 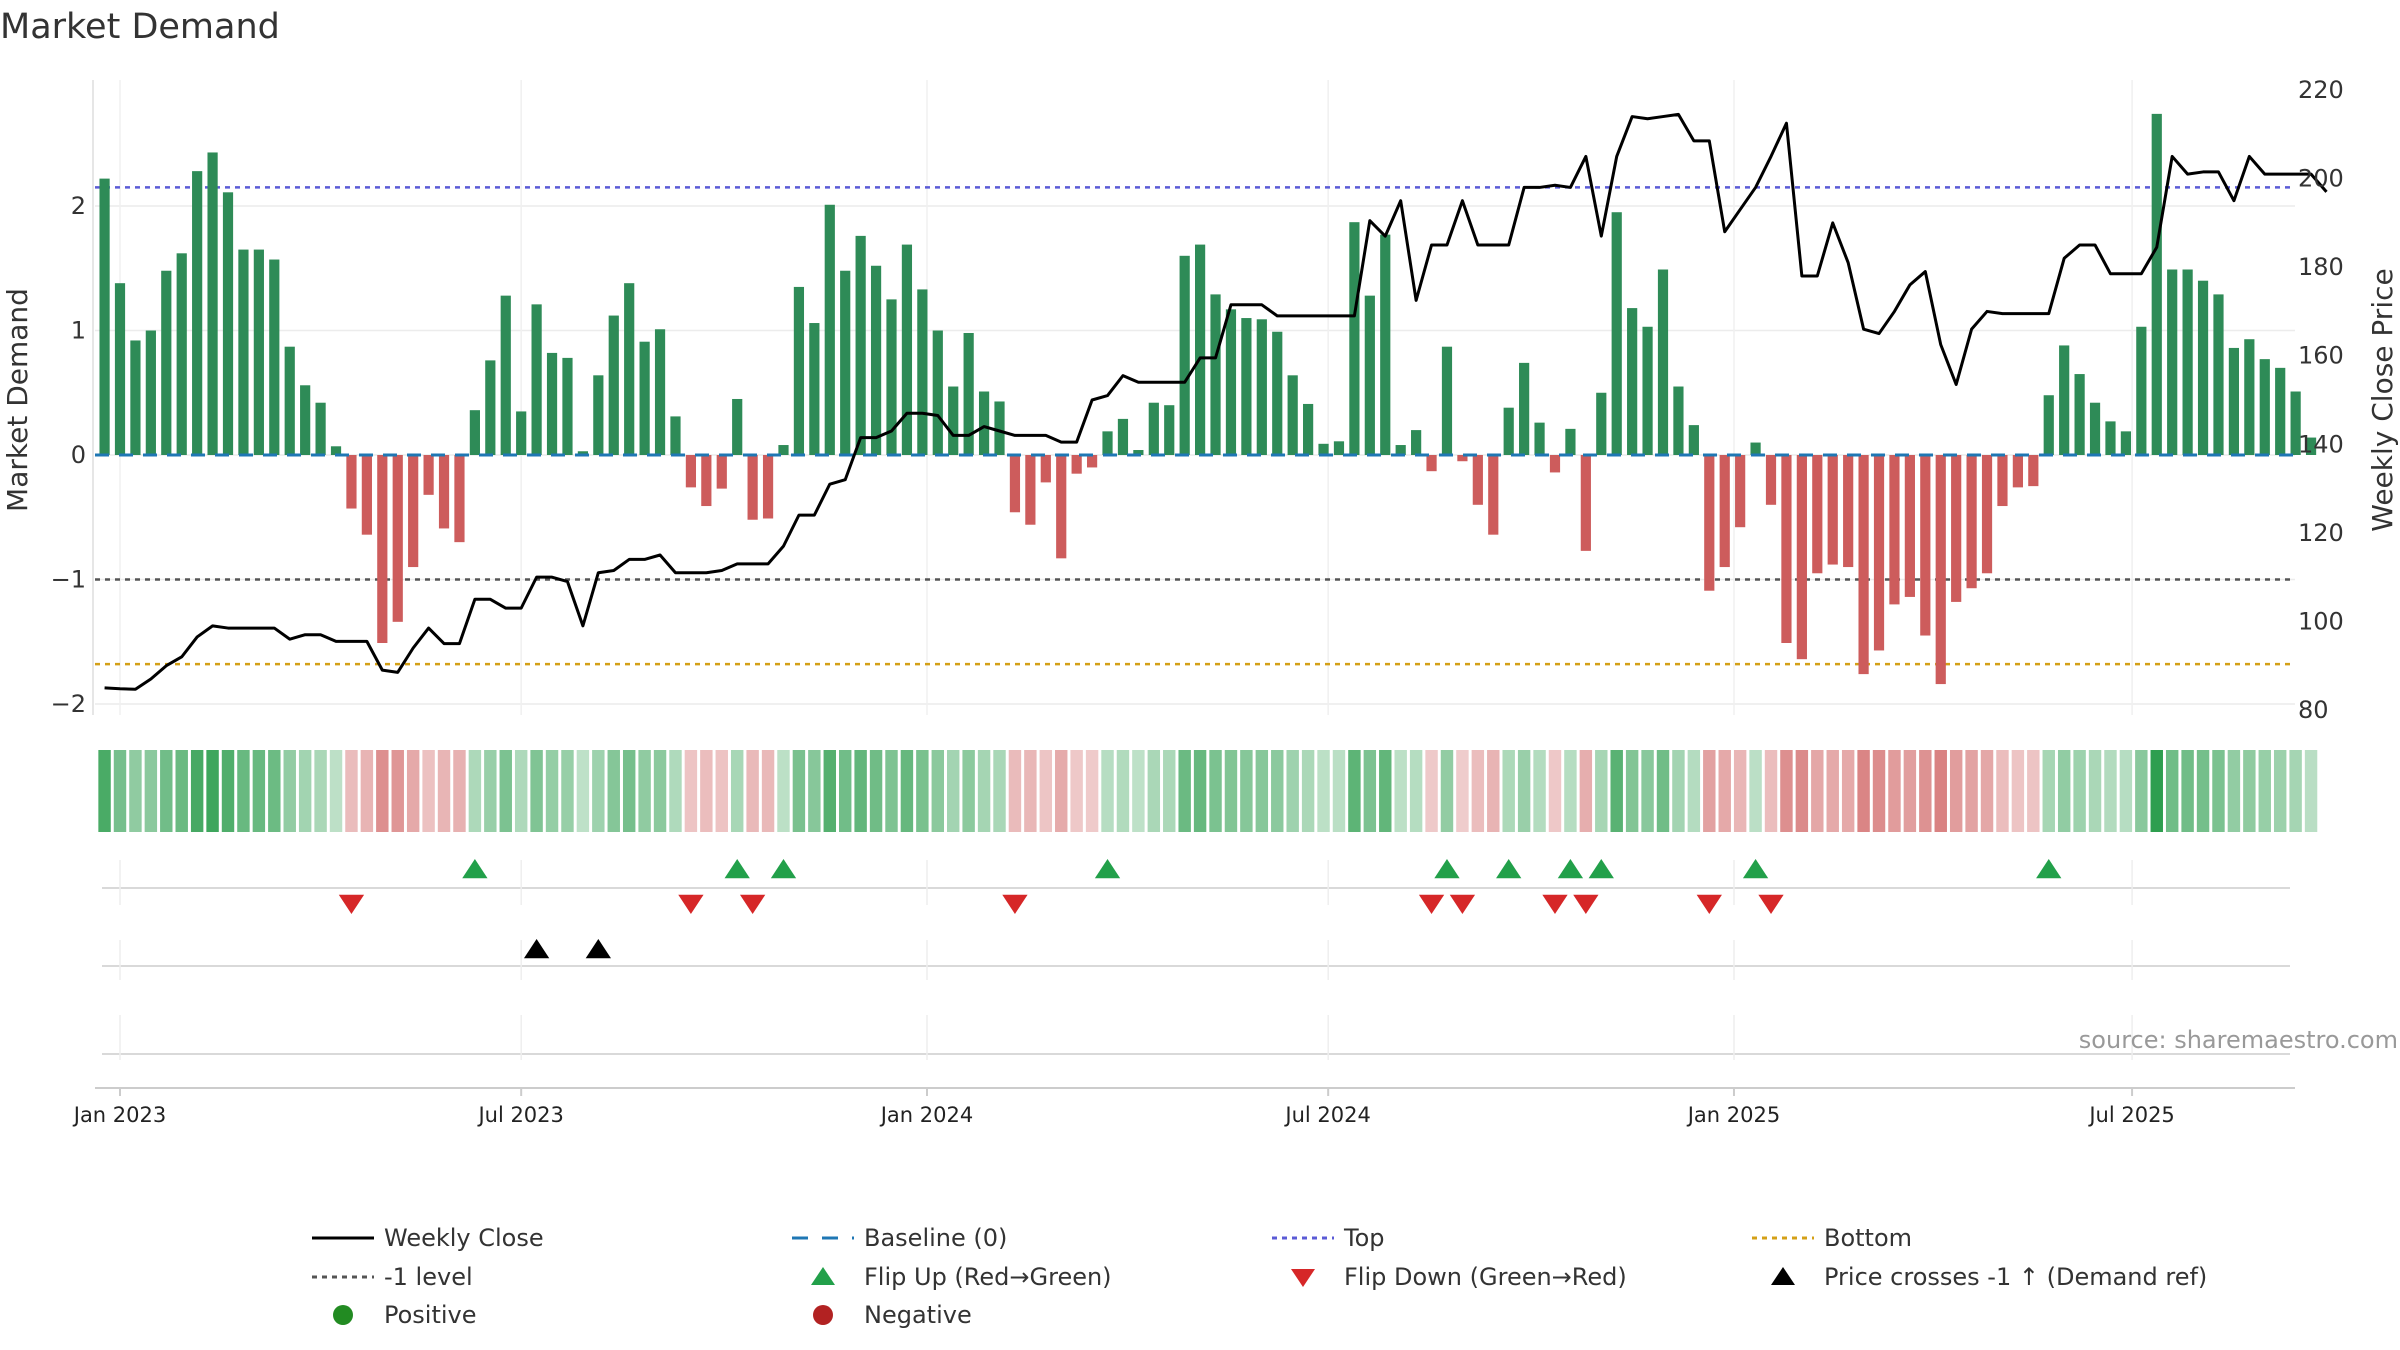 What do you see at coordinates (17, 400) in the screenshot?
I see `y-axis-label: Market Demand` at bounding box center [17, 400].